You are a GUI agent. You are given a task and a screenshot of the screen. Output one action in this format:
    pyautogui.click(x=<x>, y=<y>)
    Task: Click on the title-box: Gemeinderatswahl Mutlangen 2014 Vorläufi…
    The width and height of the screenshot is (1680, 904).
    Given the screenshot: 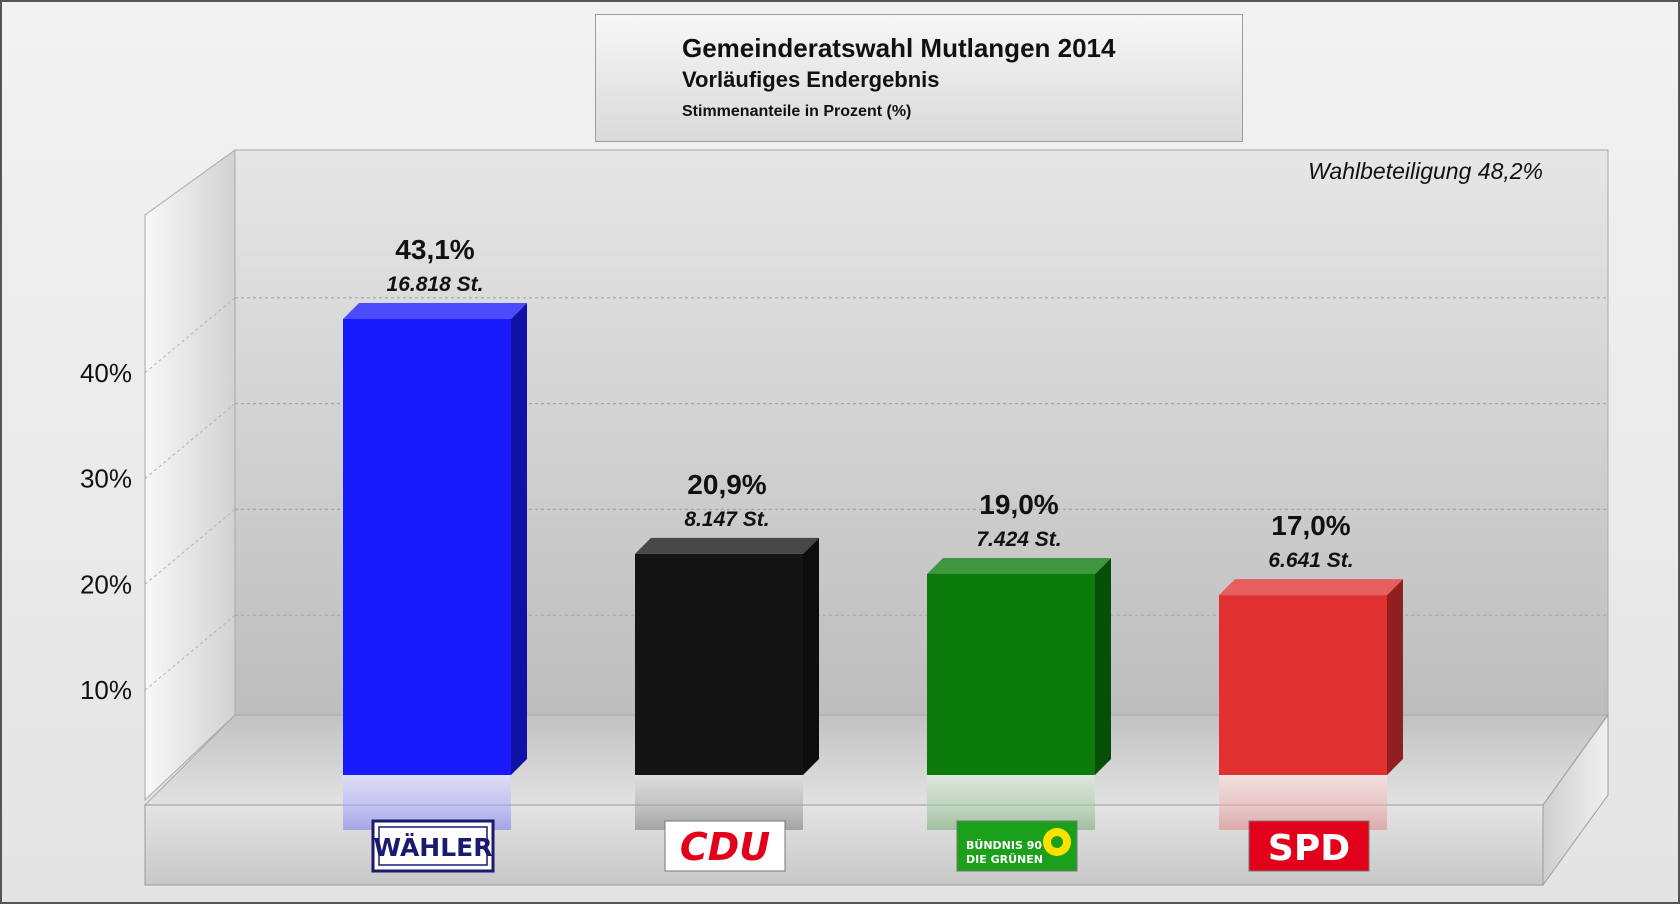 What is the action you would take?
    pyautogui.click(x=919, y=78)
    